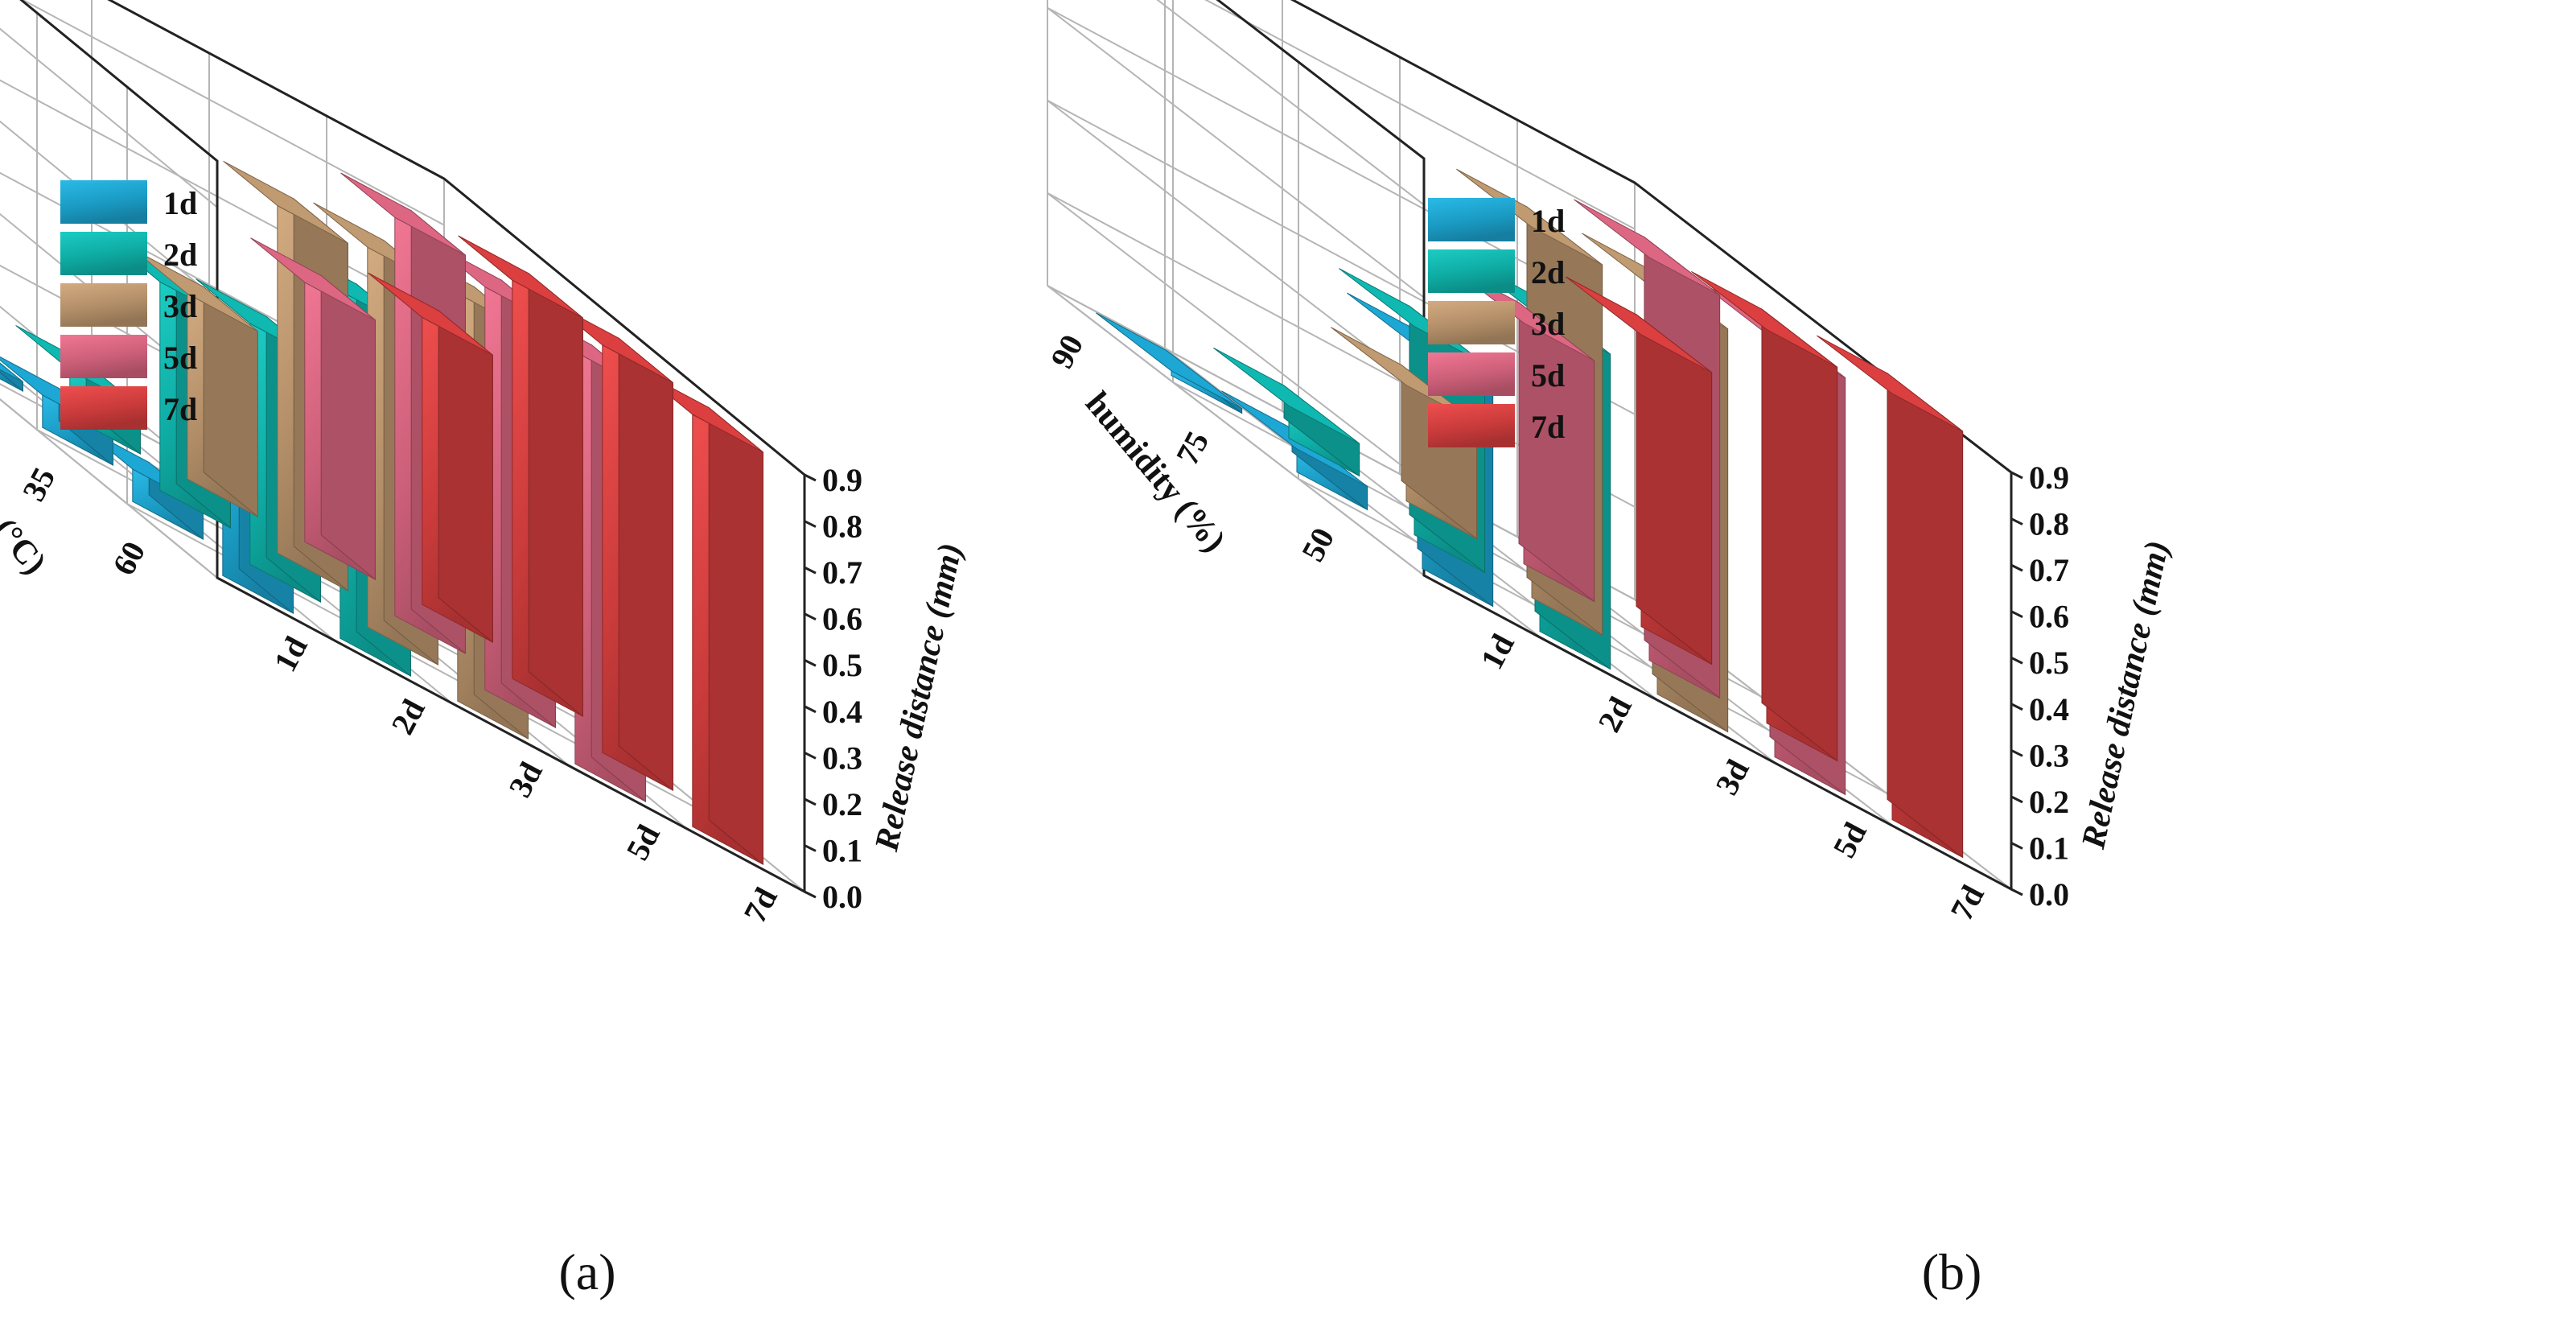  I want to click on bar-10-1d, so click(11, 377).